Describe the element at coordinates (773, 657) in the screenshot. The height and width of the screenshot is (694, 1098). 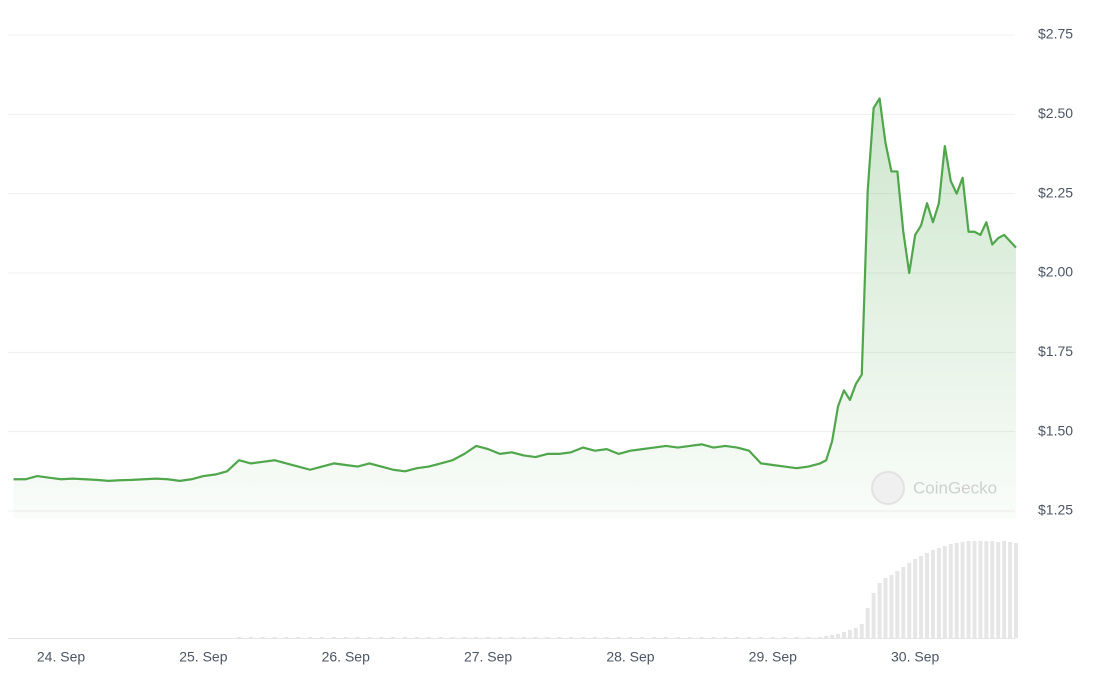
I see `x-tick-label: 29. Sep` at that location.